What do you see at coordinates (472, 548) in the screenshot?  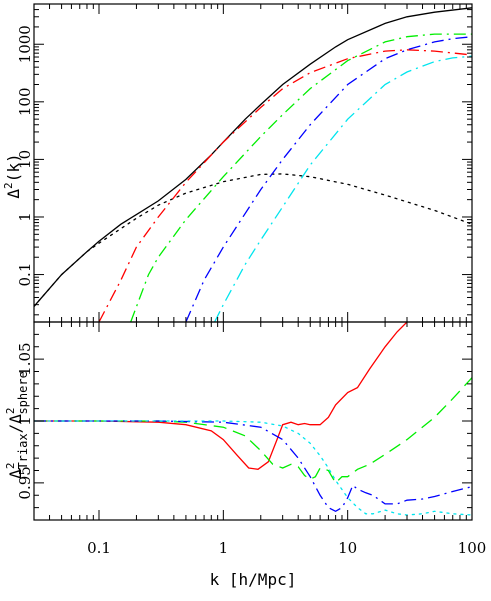 I see `x-tick-label: 100` at bounding box center [472, 548].